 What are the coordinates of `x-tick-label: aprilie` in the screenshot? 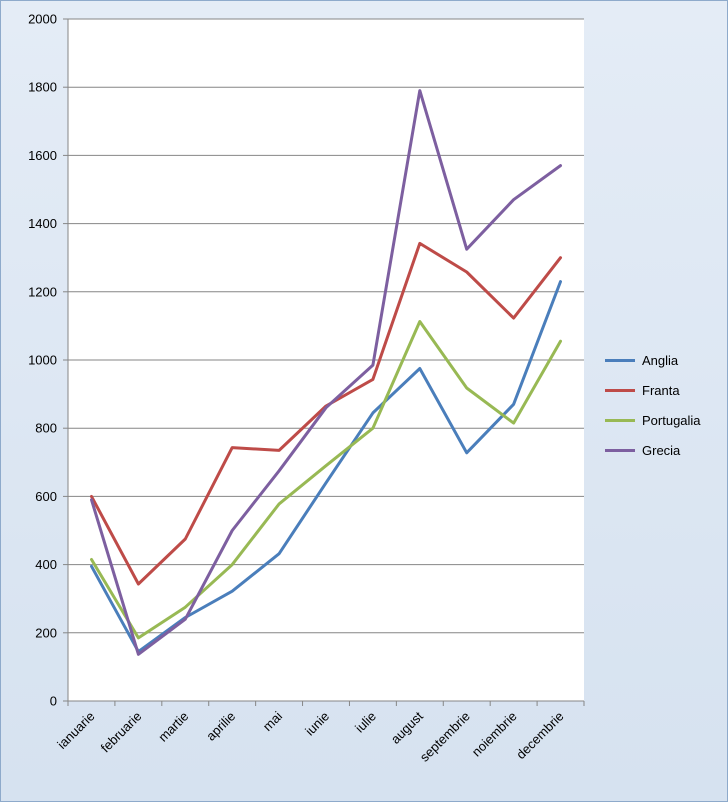 It's located at (220, 726).